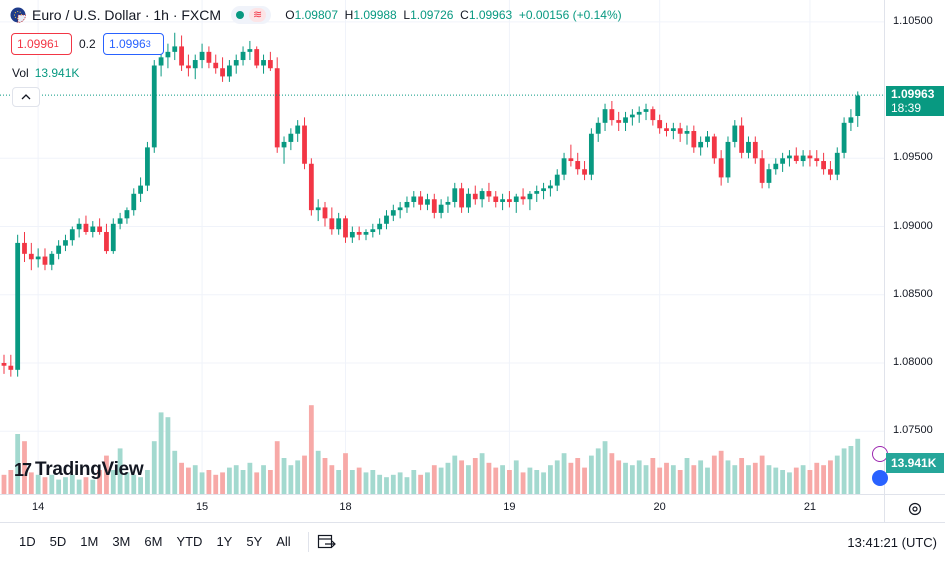 Image resolution: width=945 pixels, height=561 pixels. Describe the element at coordinates (892, 542) in the screenshot. I see `utc-clock: 13:41:21 (UTC)` at that location.